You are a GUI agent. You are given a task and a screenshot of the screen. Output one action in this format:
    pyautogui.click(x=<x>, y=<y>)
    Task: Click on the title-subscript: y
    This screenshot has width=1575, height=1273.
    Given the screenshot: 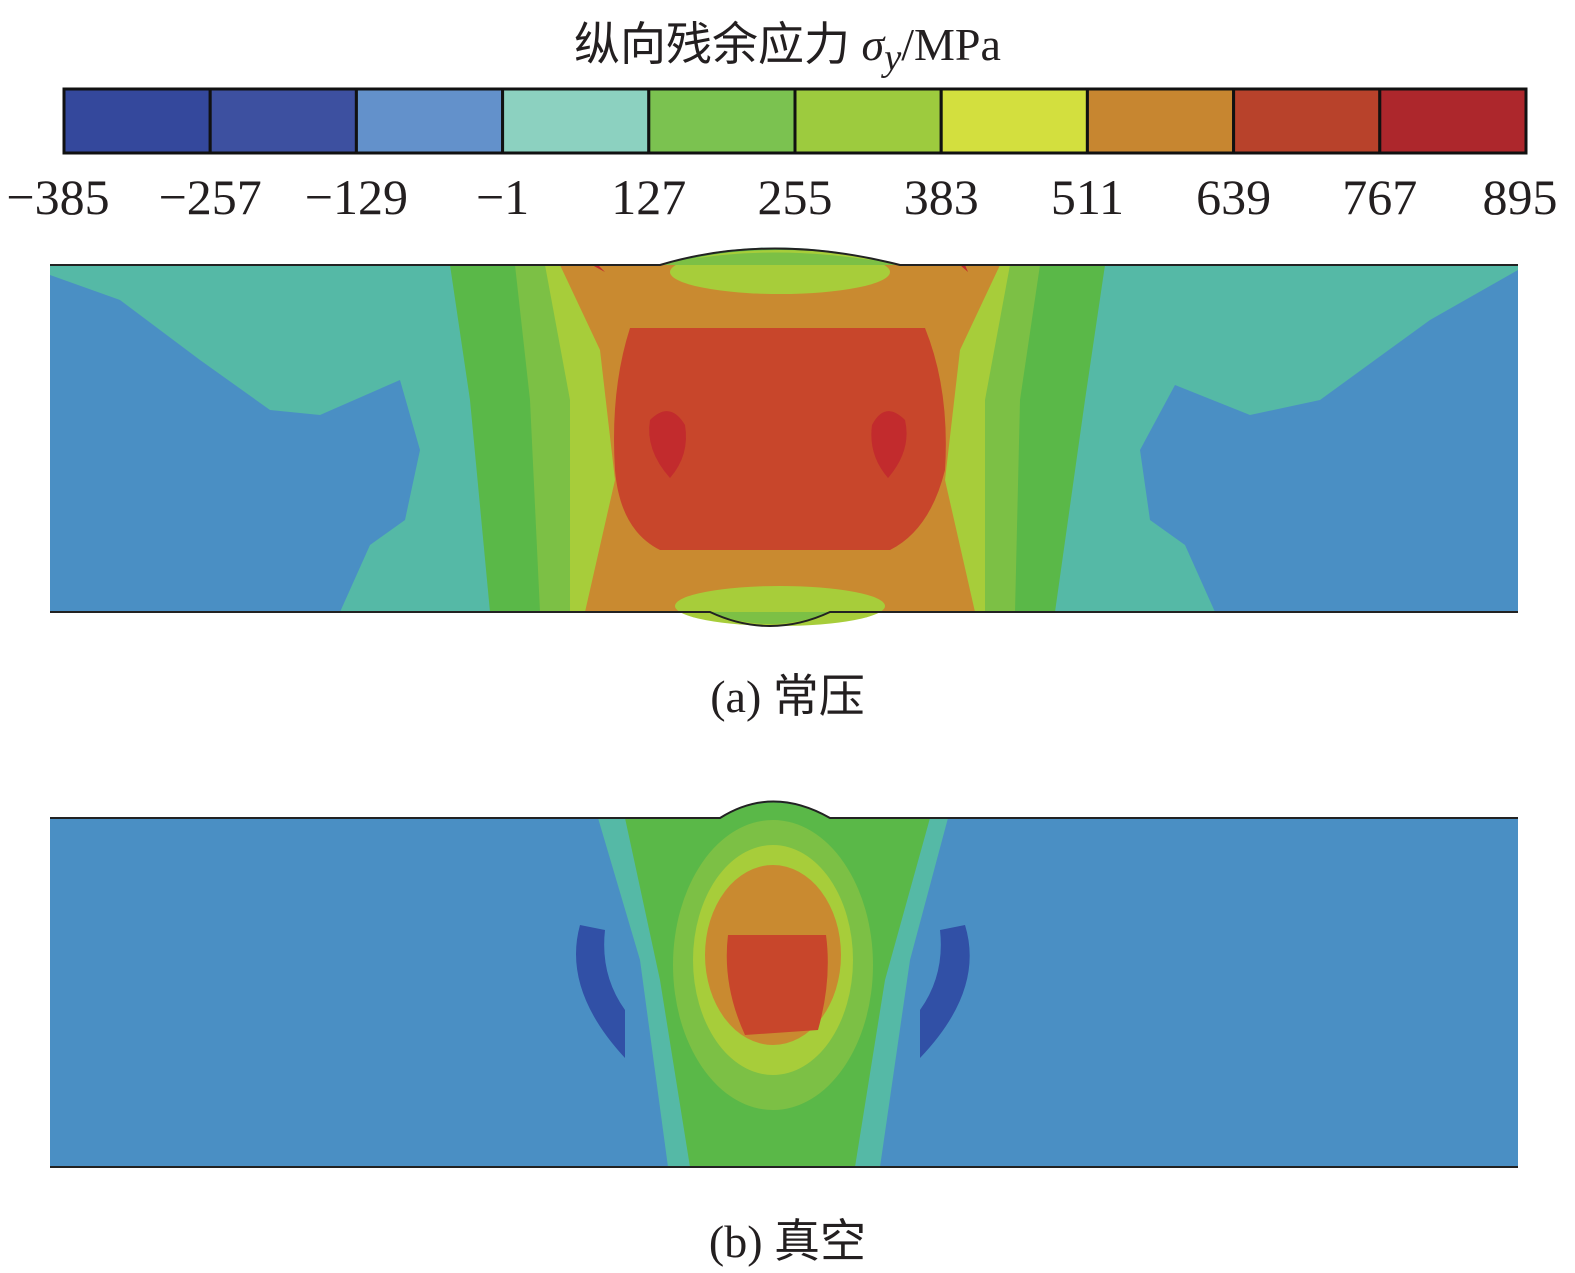 What is the action you would take?
    pyautogui.click(x=893, y=58)
    